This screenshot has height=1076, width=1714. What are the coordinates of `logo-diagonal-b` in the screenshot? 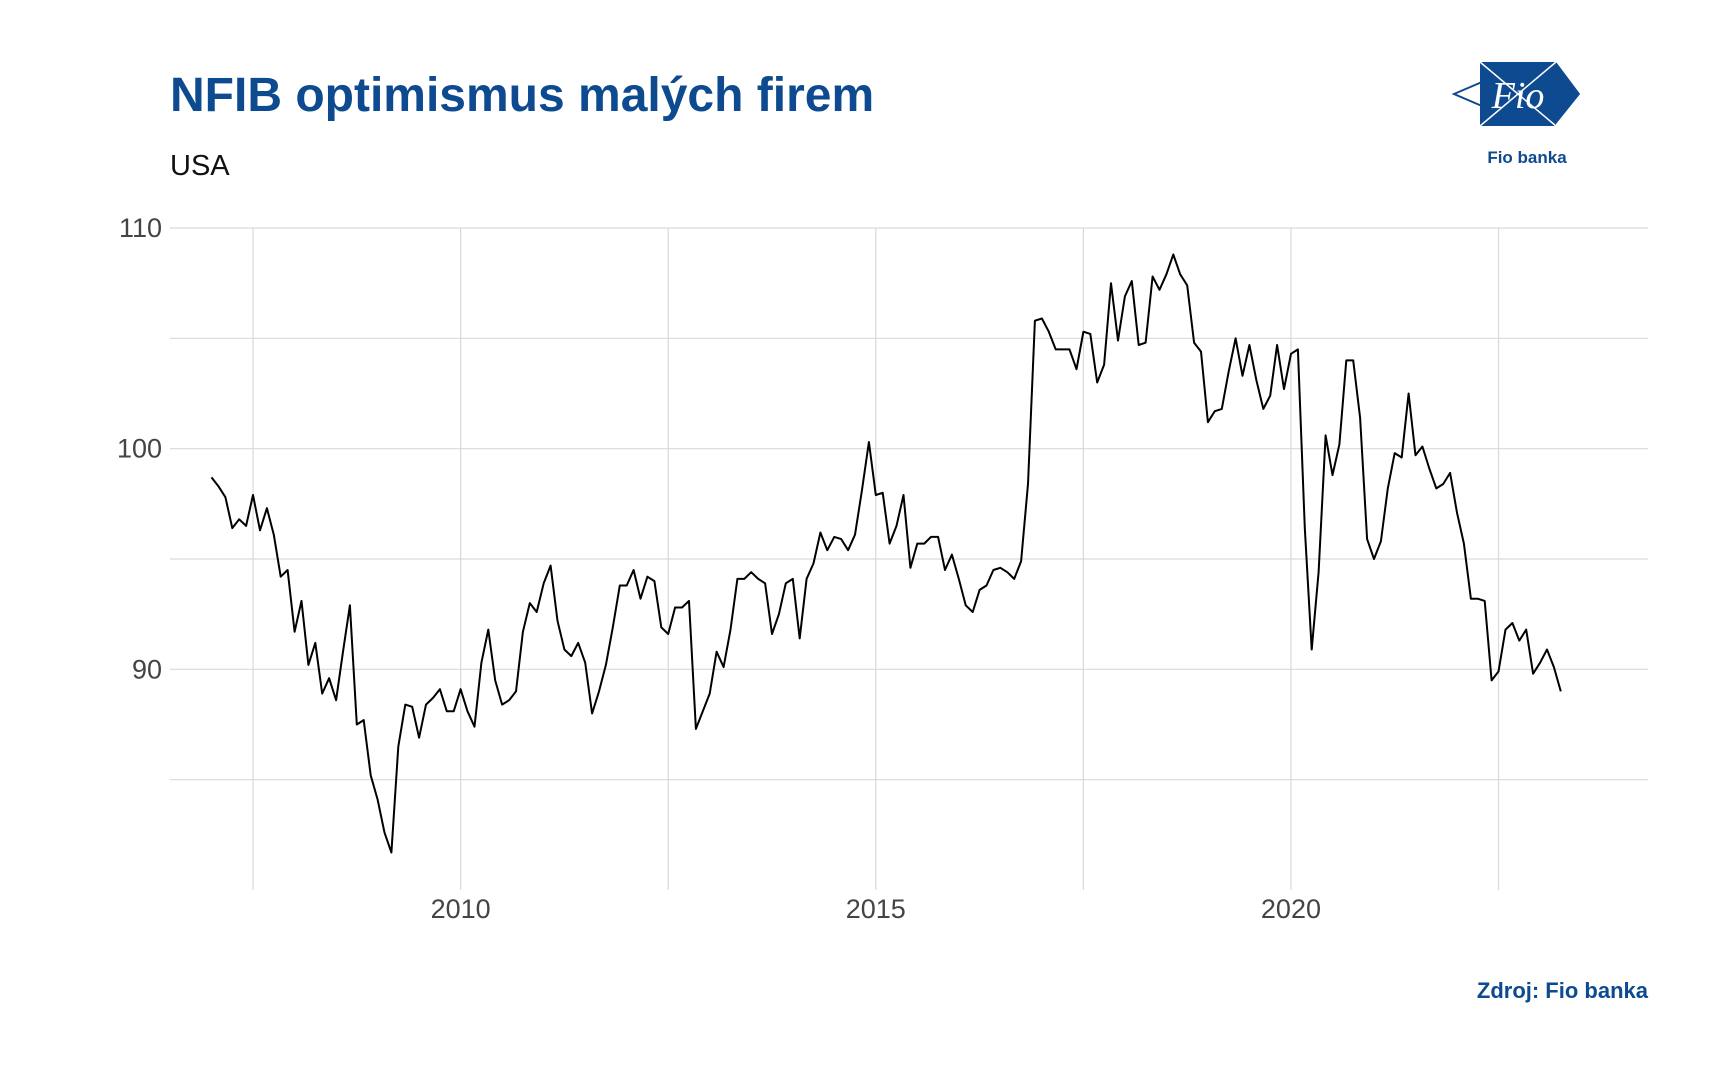 It's located at (1518, 94).